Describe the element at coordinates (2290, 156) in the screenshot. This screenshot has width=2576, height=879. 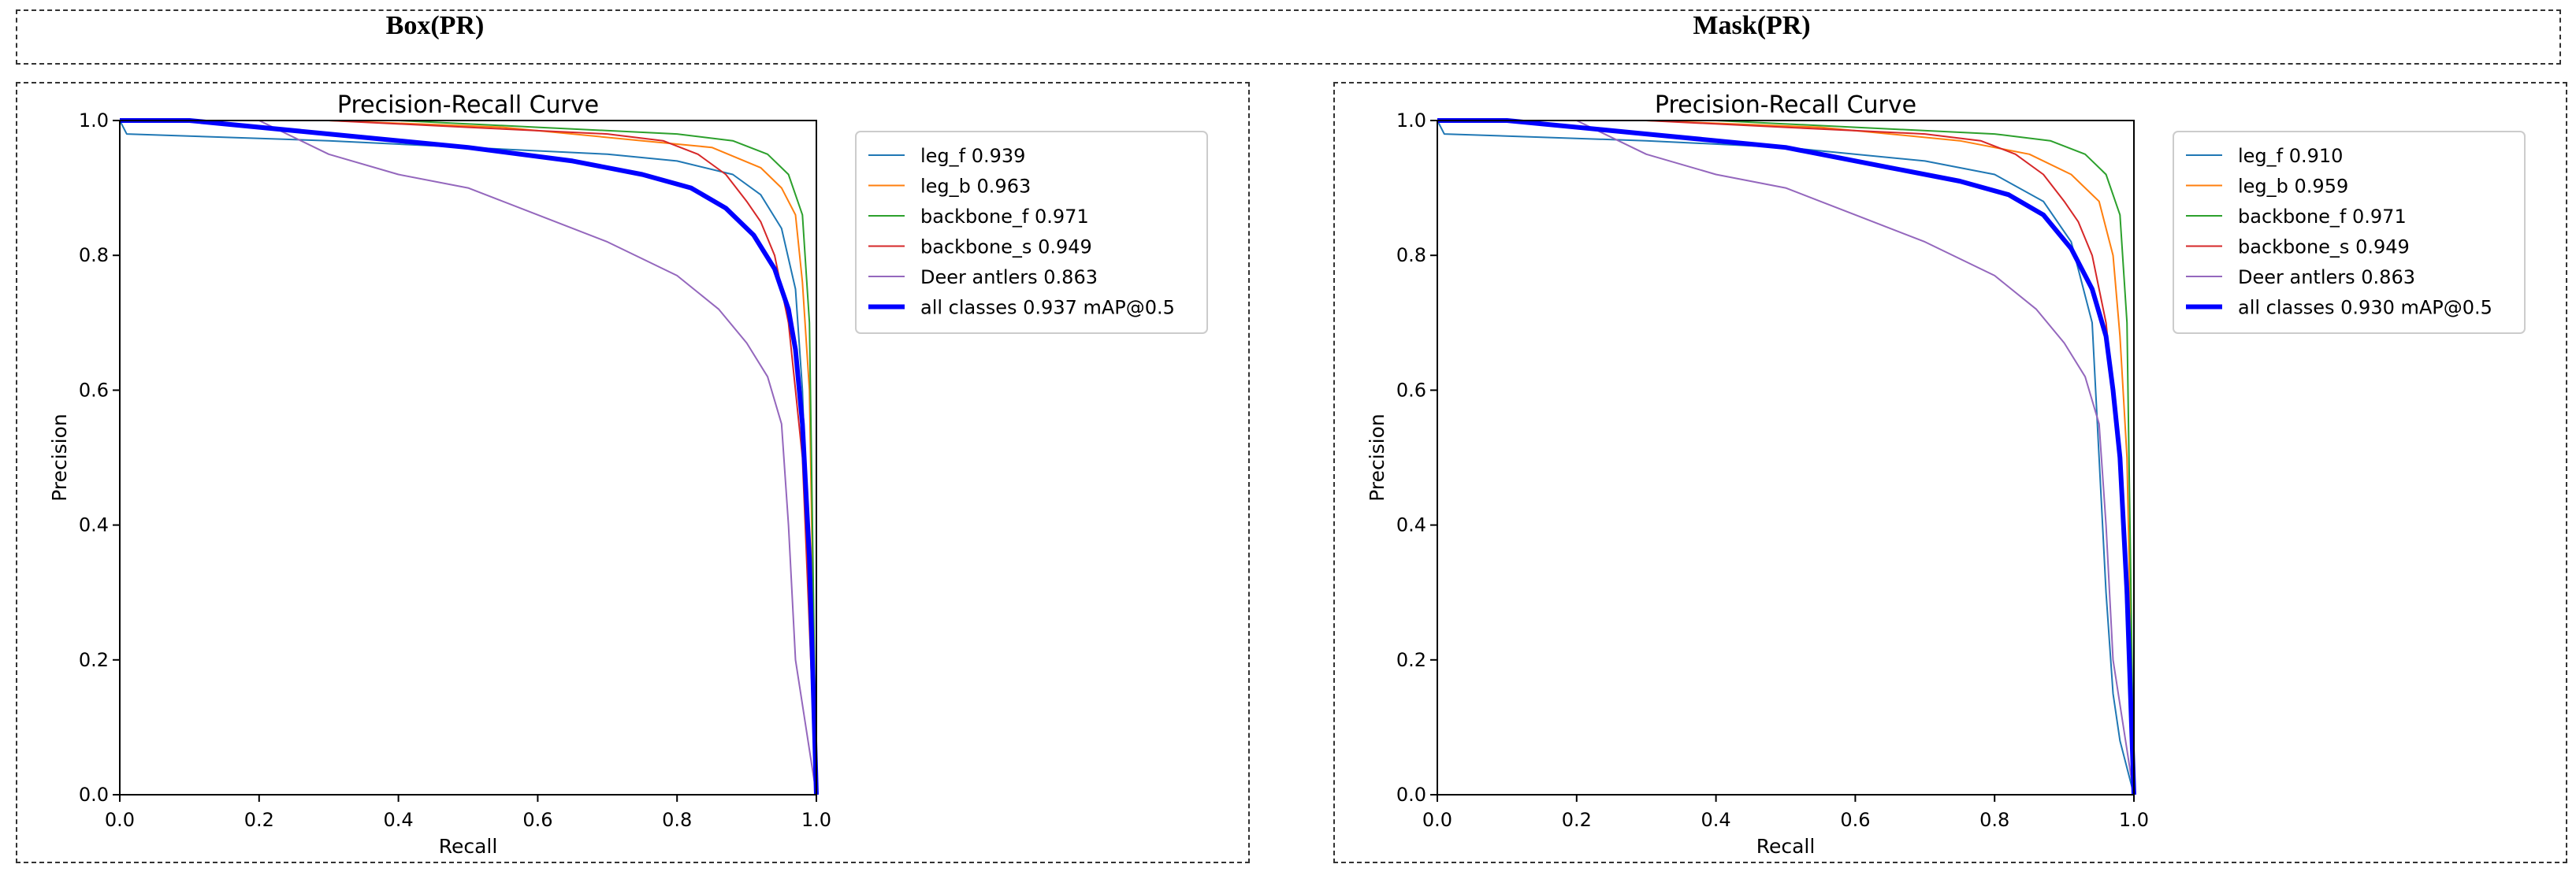
I see `legend-entry: leg_f 0.910` at that location.